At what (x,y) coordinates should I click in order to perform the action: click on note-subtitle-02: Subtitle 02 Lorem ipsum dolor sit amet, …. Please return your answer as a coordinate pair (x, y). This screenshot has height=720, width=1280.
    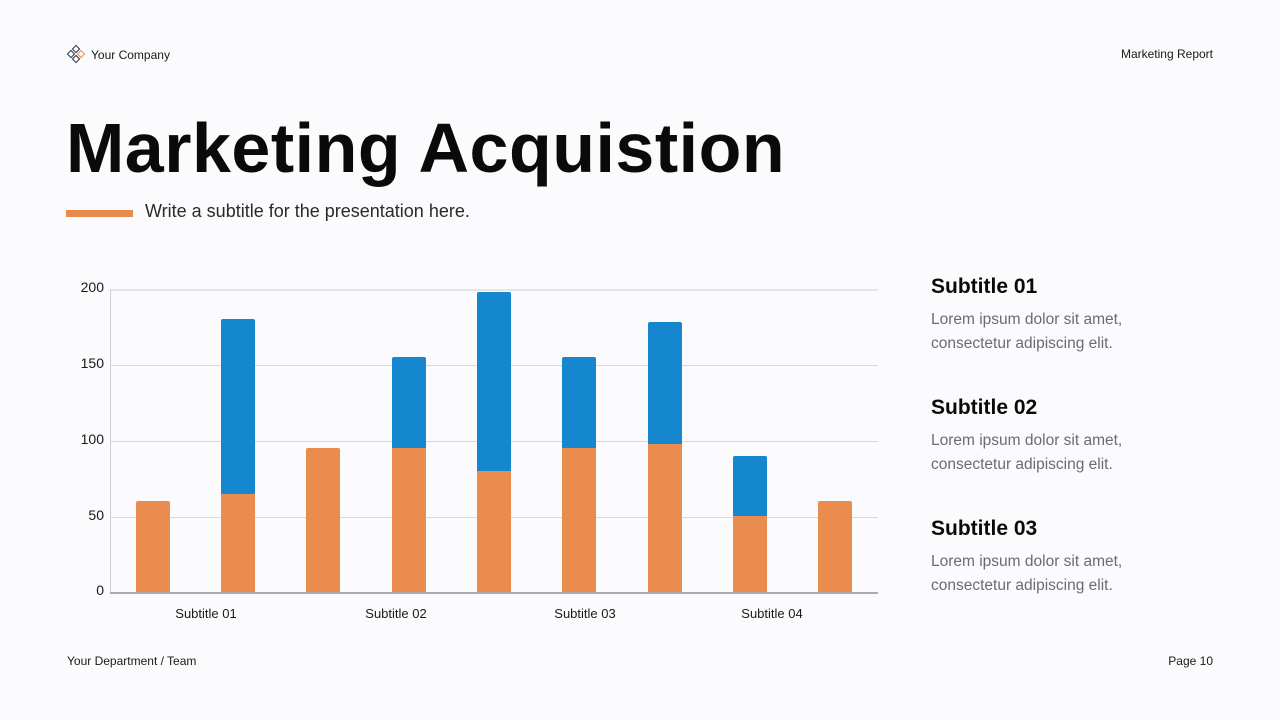
    Looking at the image, I should click on (1081, 436).